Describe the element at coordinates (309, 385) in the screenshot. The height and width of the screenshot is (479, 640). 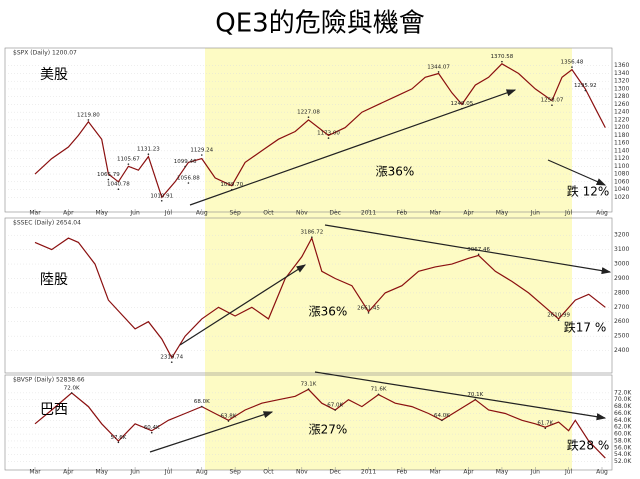
I see `annotation-label: 73.1K` at that location.